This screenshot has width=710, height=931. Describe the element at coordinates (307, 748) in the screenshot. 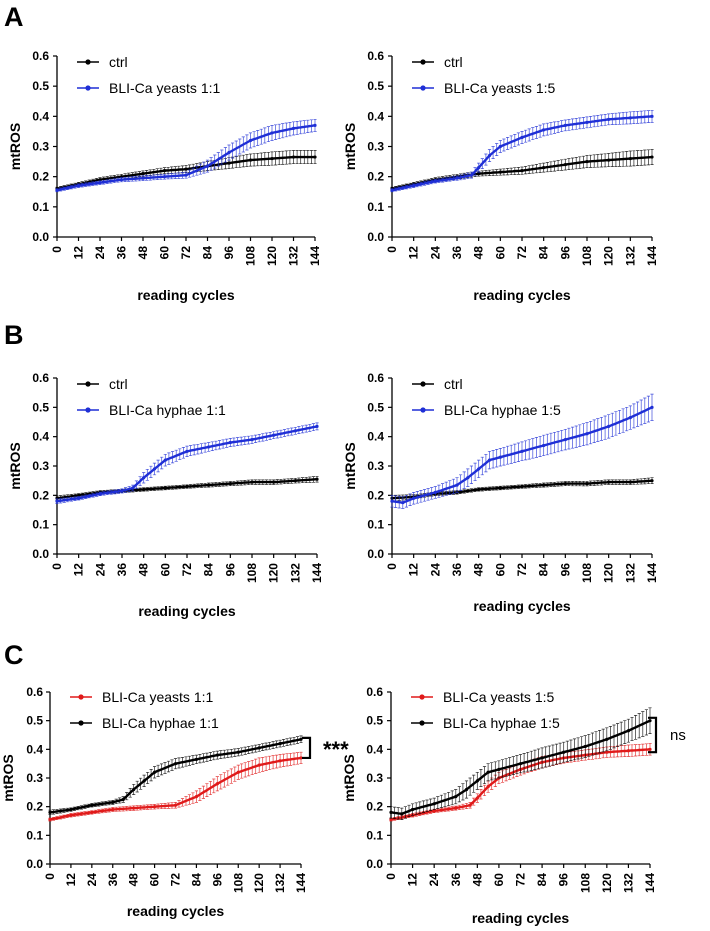

I see `significance-bracket` at that location.